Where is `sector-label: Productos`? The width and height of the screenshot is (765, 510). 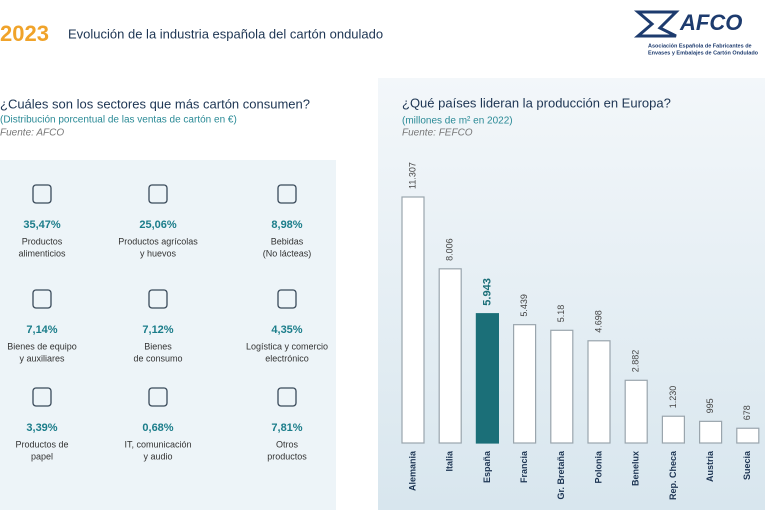
sector-label: Productos is located at coordinates (42, 241).